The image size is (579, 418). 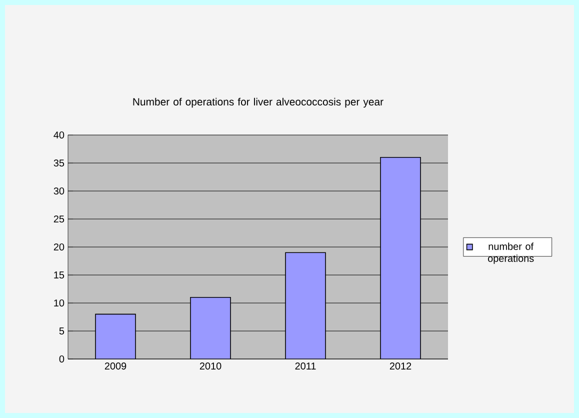 I want to click on x-tick-label: 2011, so click(x=305, y=366).